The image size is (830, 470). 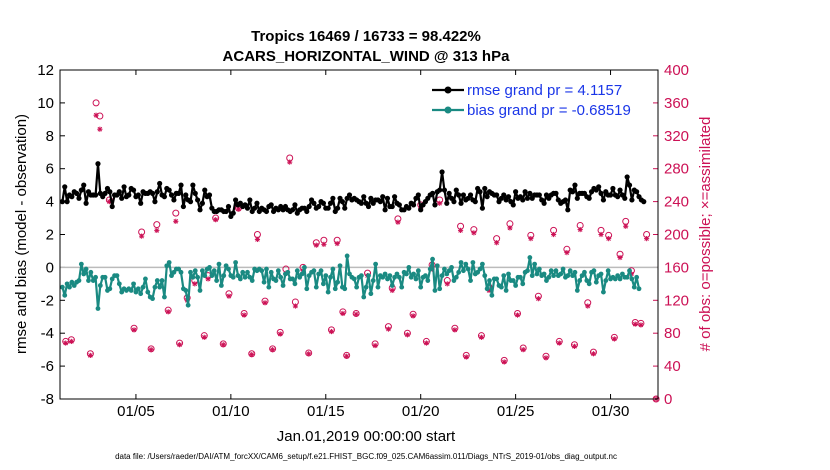 I want to click on left-tick-label: -4, so click(x=47, y=333).